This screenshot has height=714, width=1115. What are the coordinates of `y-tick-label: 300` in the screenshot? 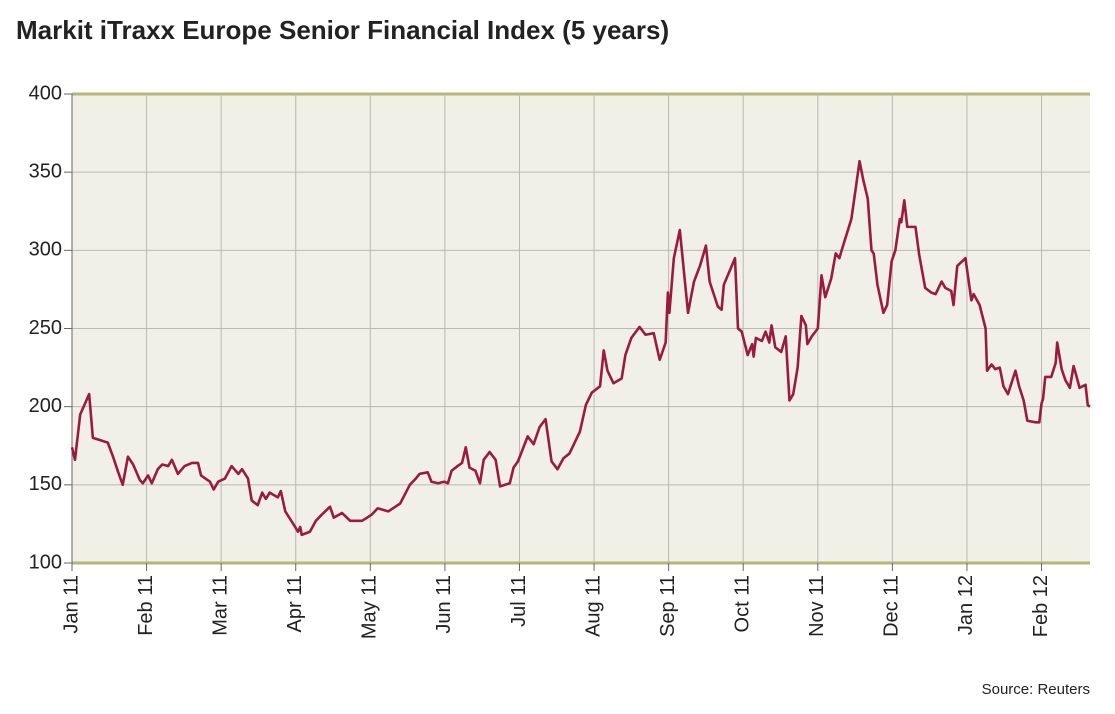 It's located at (45, 250).